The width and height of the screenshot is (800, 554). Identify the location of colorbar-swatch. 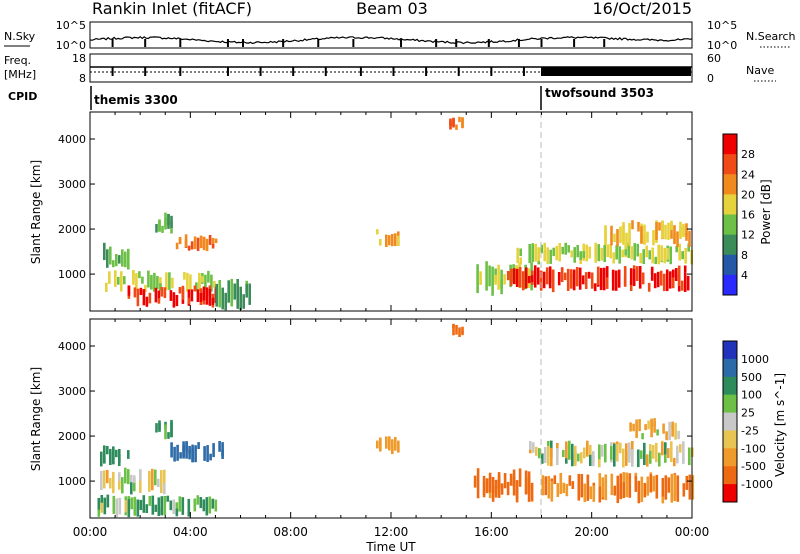
(730, 457).